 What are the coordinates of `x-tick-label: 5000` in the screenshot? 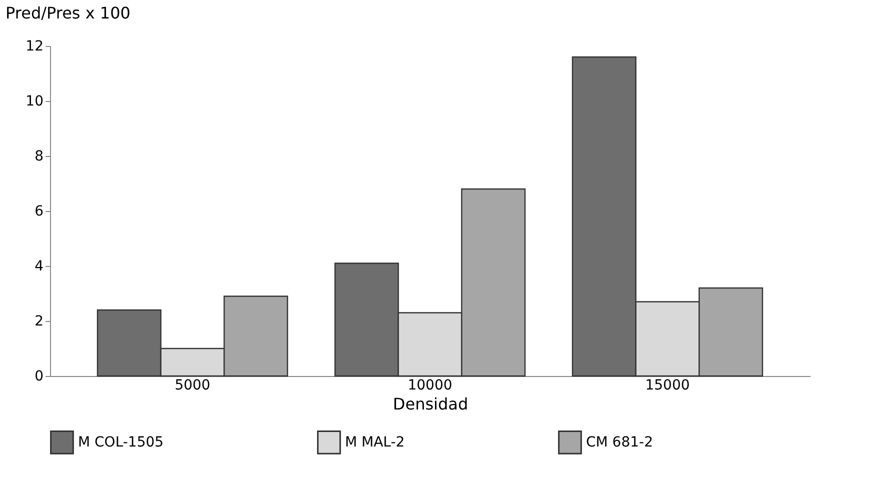 It's located at (192, 386).